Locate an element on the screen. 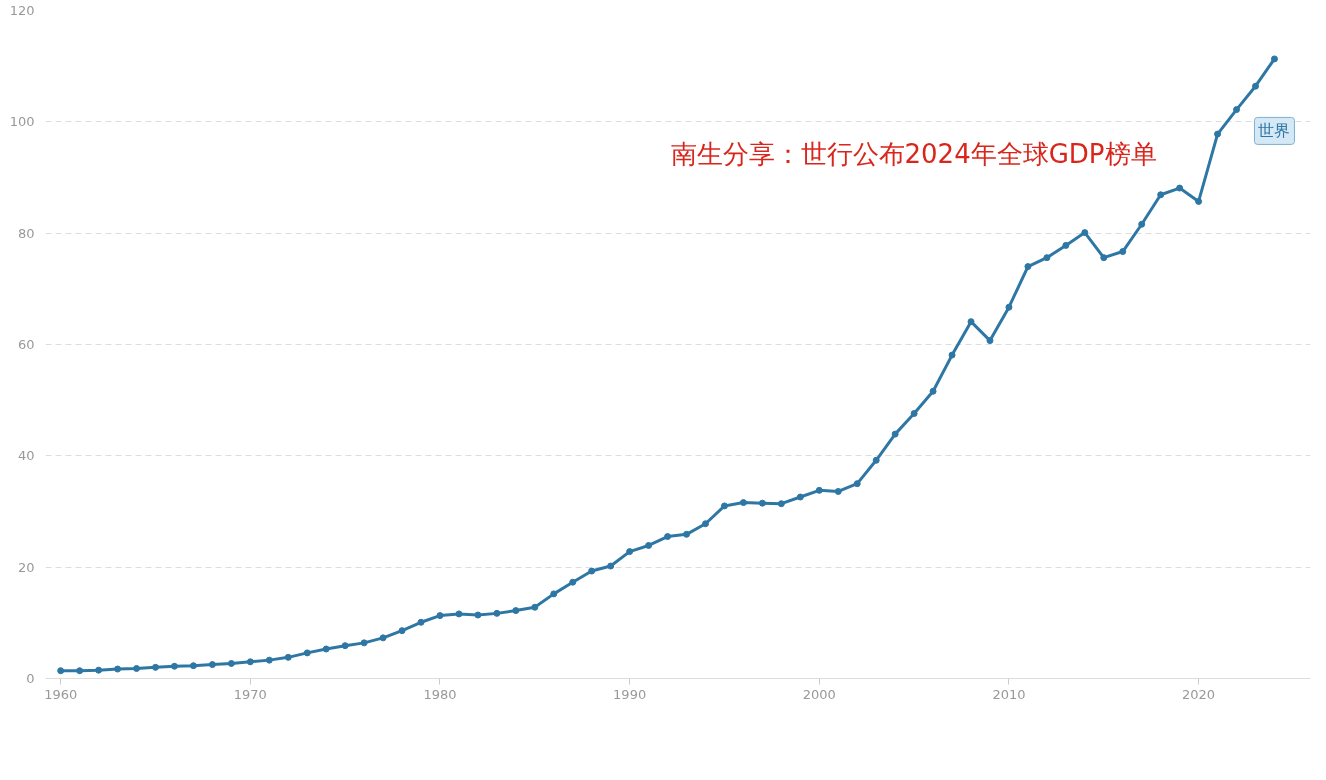 The image size is (1326, 780). x-tick-label: 2010 is located at coordinates (1009, 694).